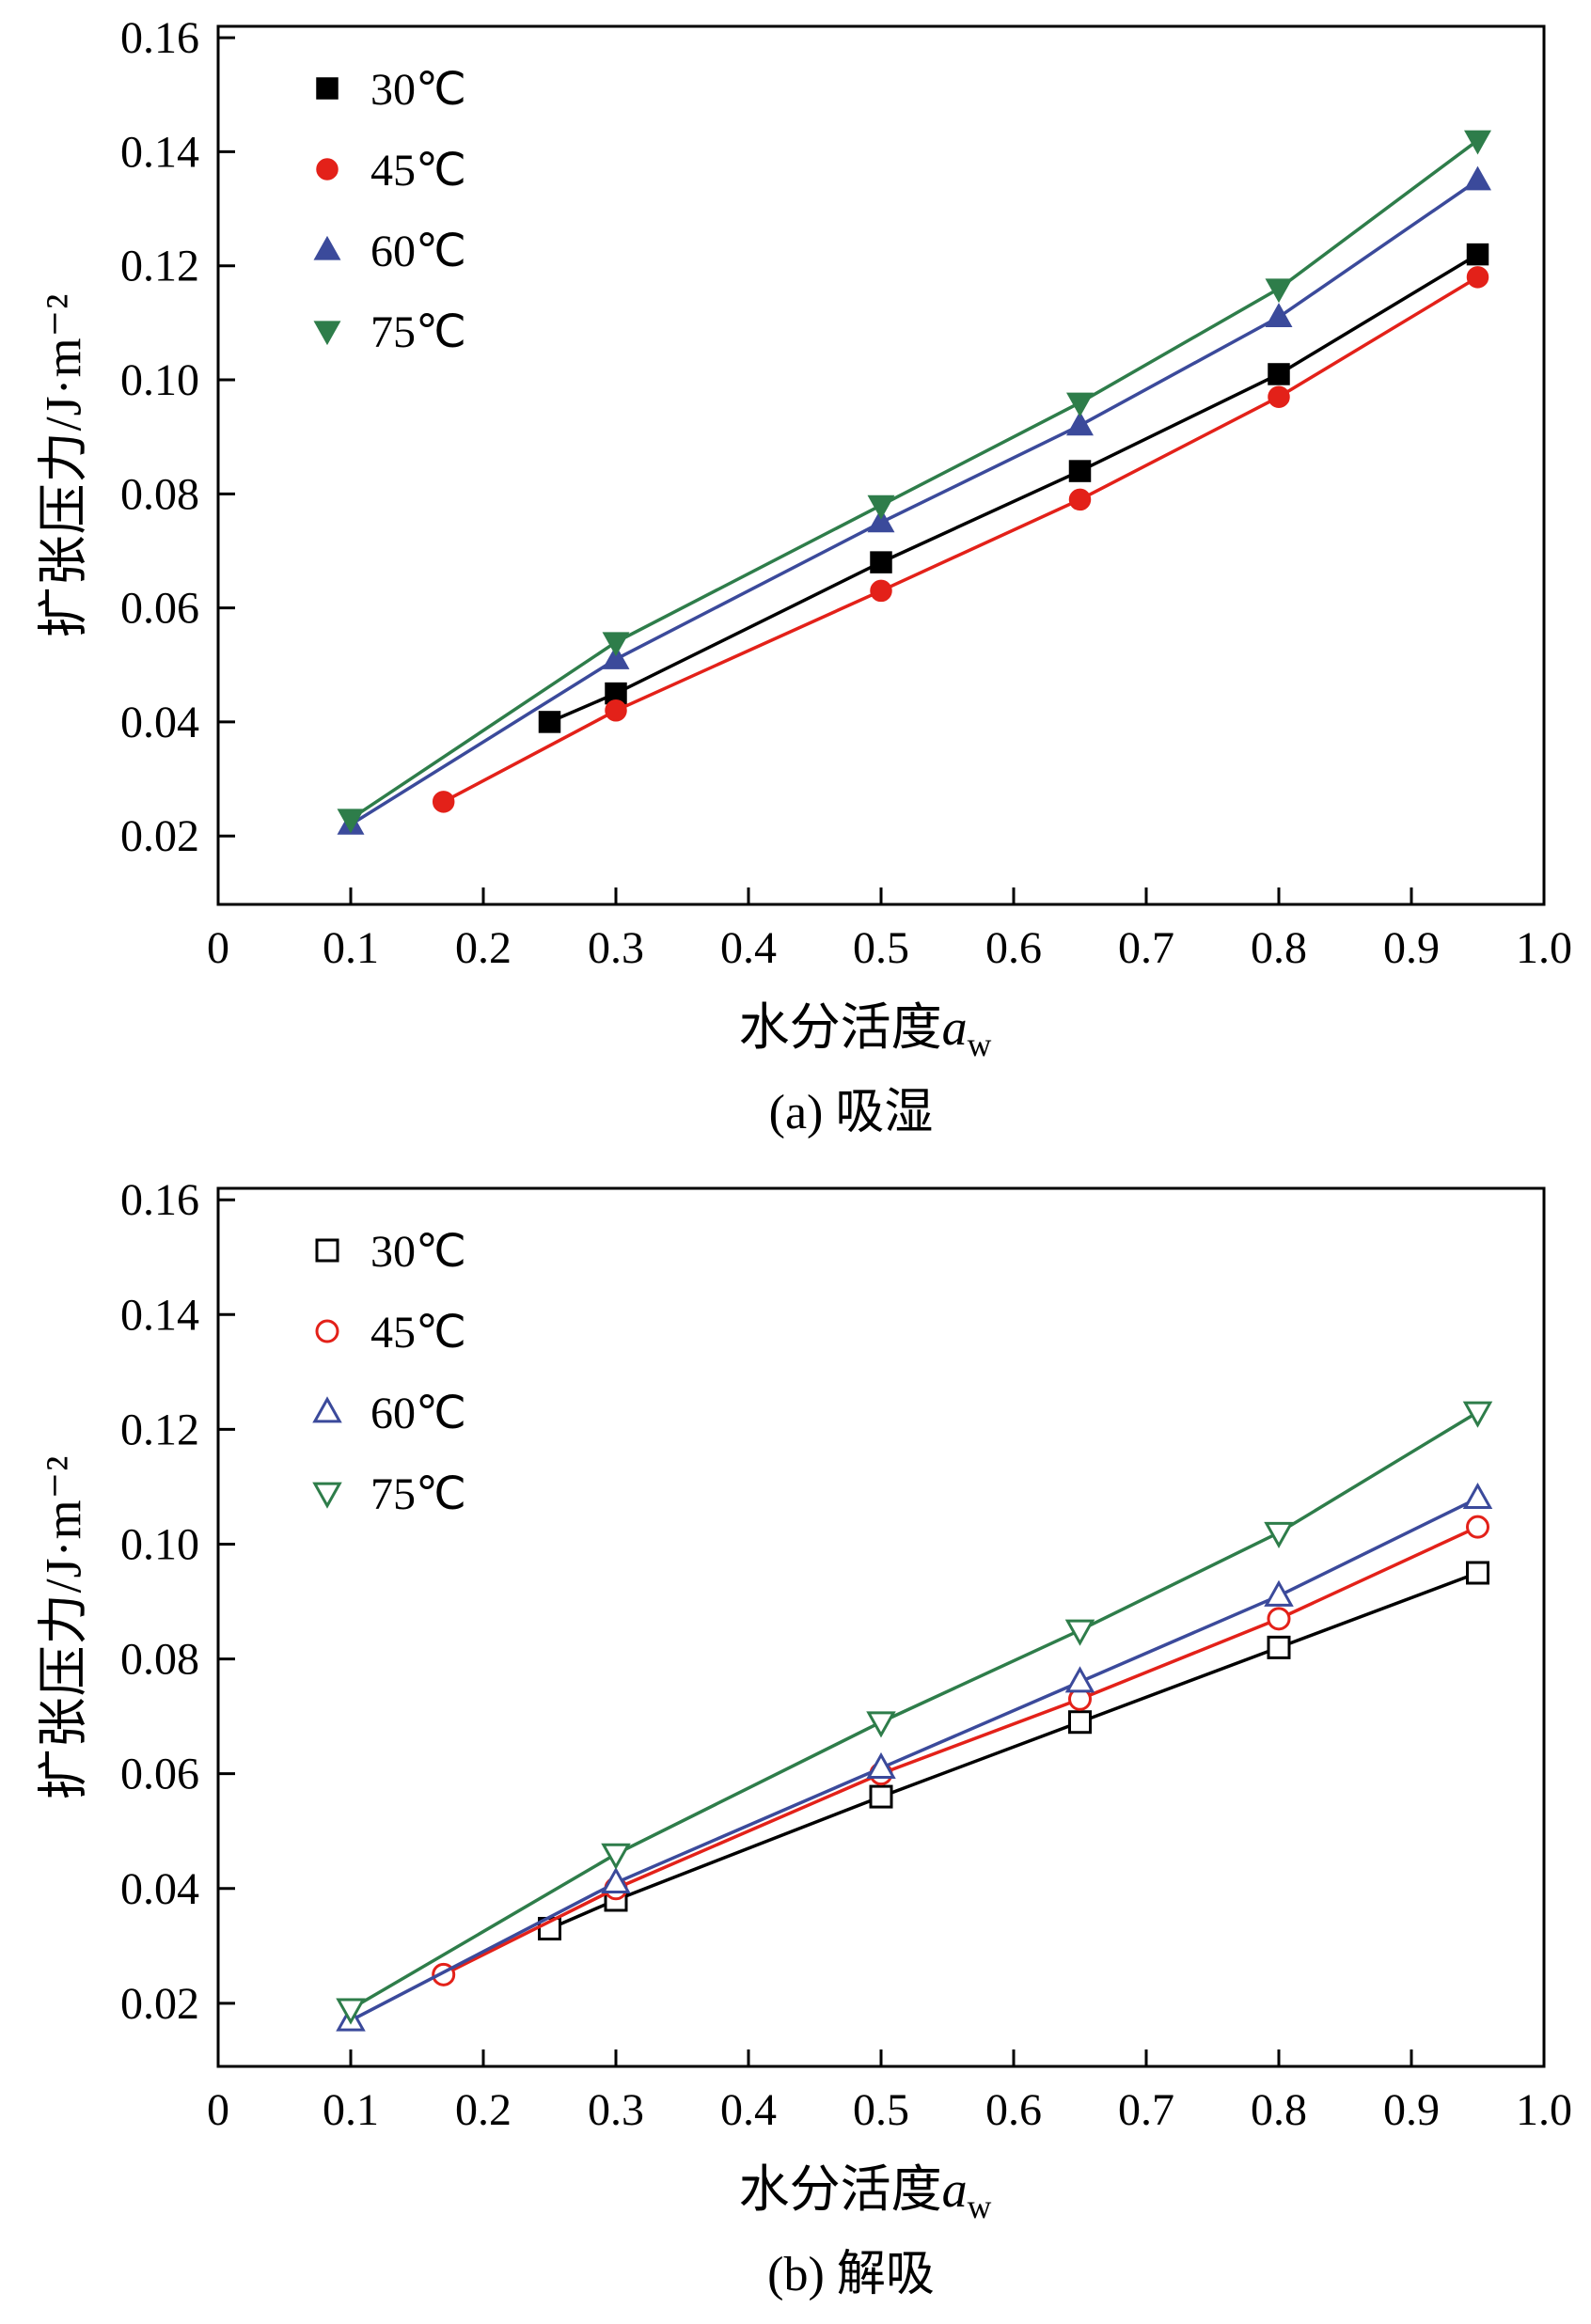 The height and width of the screenshot is (2324, 1591). I want to click on x-tick-label: 0.9, so click(1411, 948).